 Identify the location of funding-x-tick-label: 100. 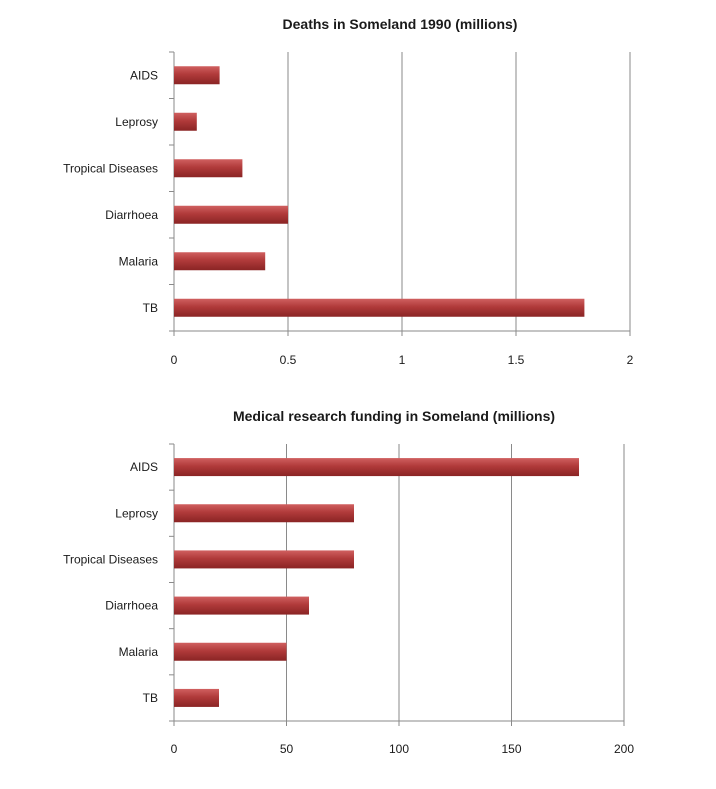
(399, 749).